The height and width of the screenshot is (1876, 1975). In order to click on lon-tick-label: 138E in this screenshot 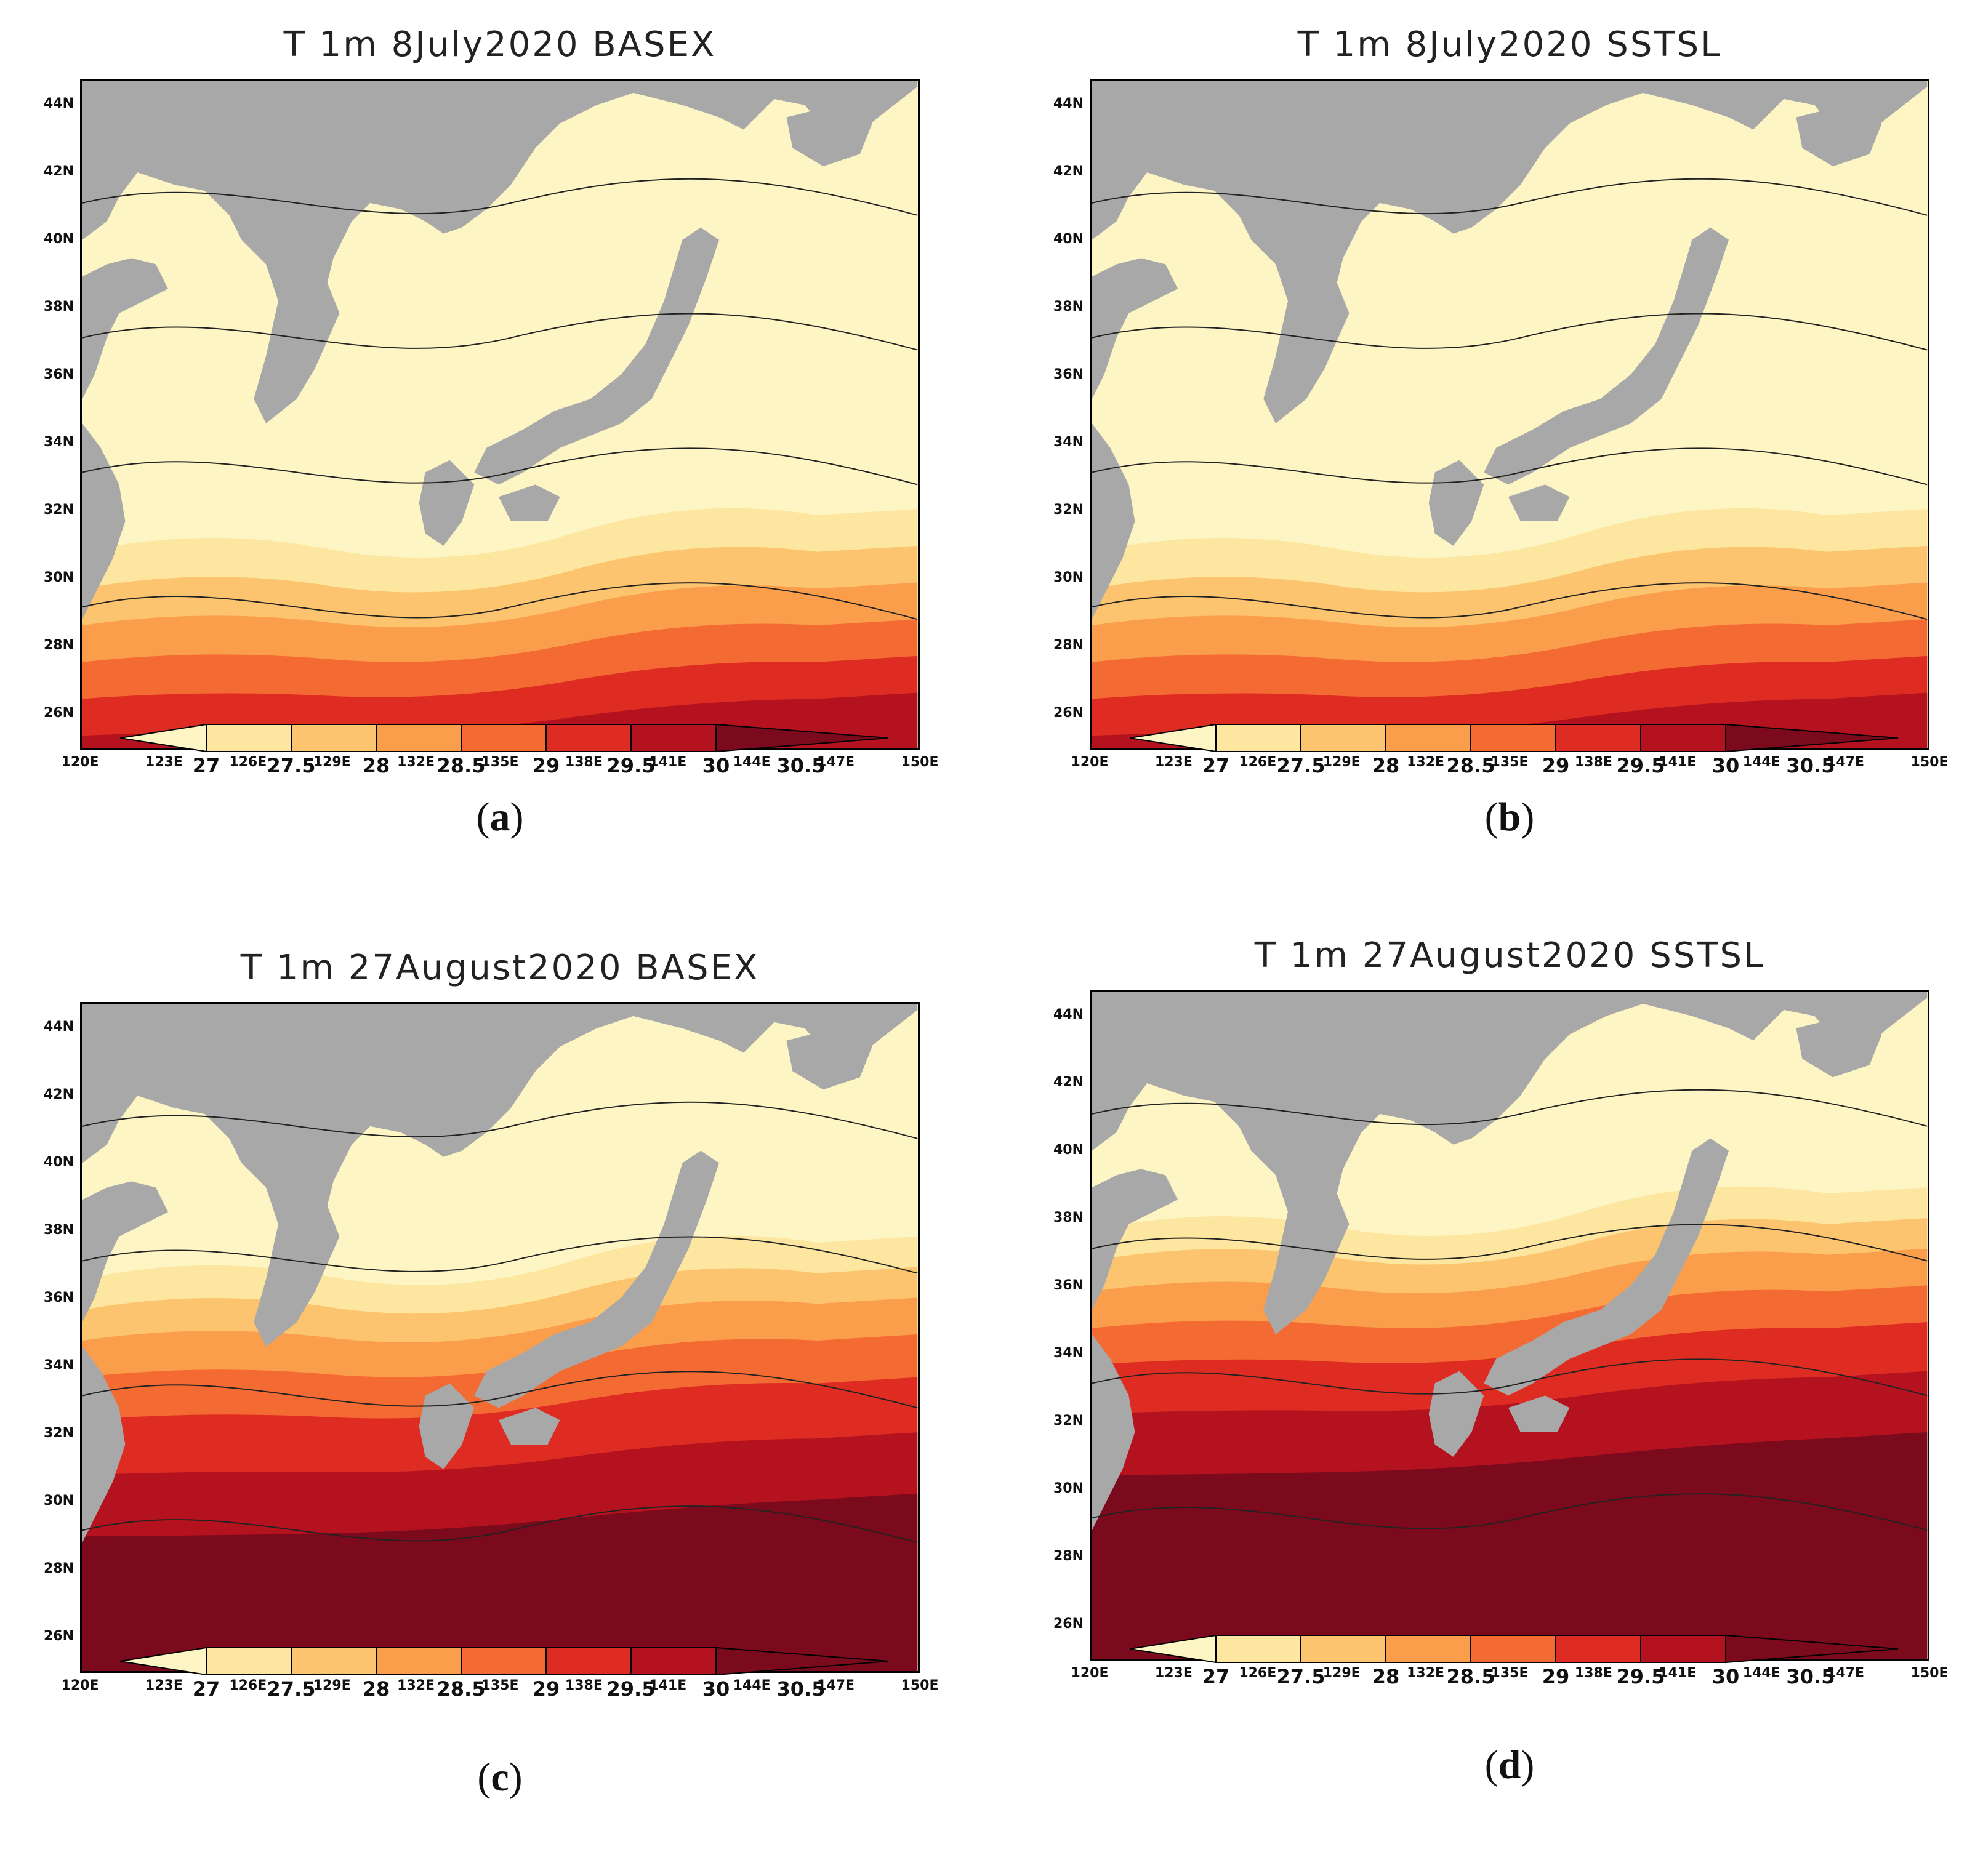, I will do `click(1593, 1674)`.